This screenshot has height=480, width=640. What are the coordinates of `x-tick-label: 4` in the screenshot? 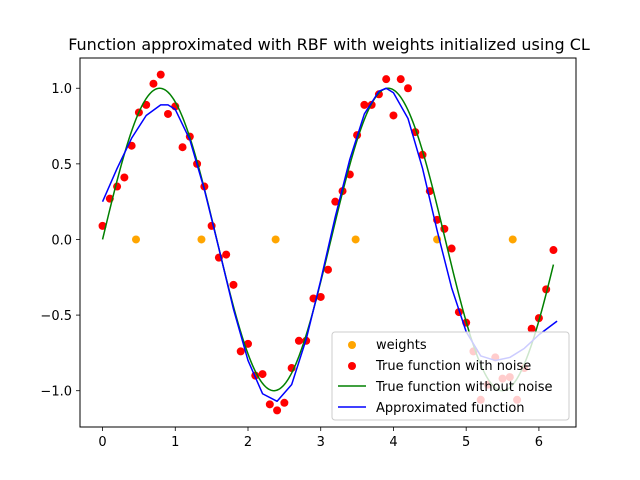 It's located at (393, 442).